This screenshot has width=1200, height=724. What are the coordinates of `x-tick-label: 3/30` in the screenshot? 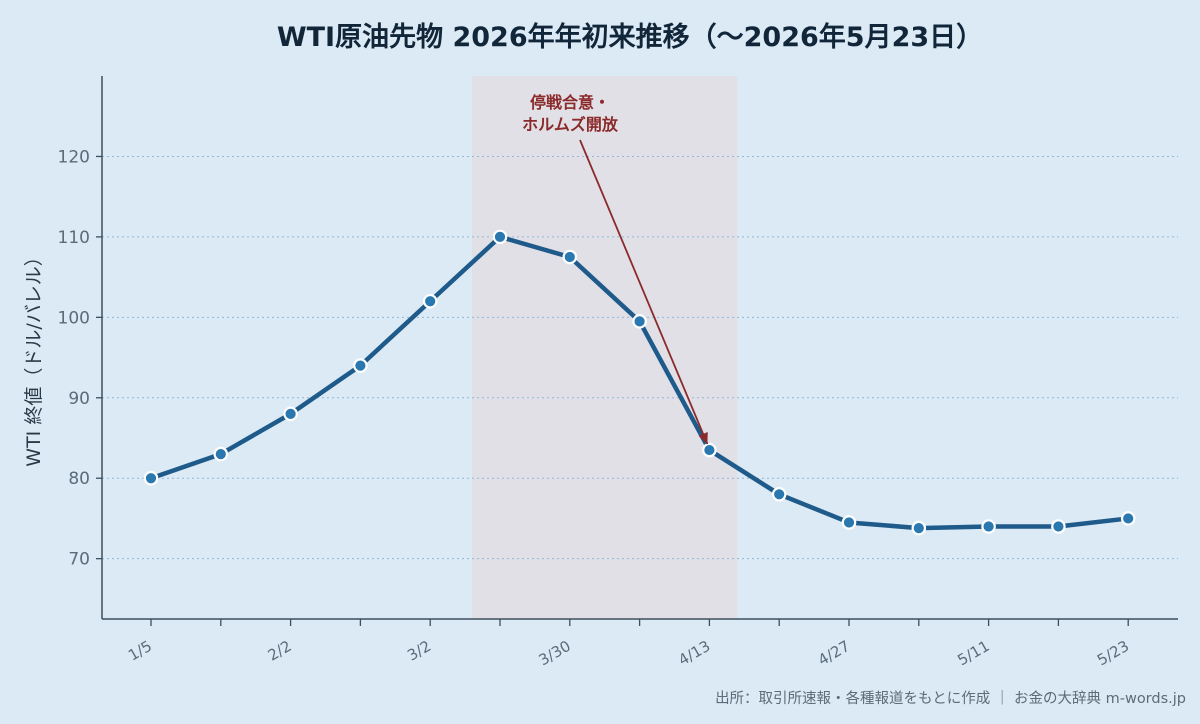 It's located at (555, 653).